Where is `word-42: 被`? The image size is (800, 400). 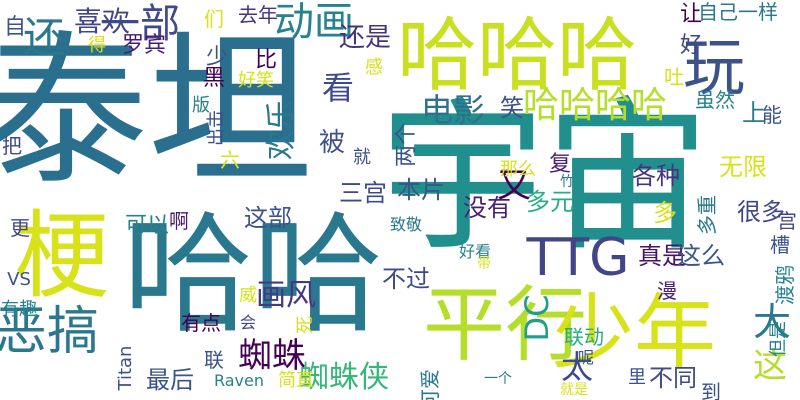 word-42: 被 is located at coordinates (332, 143).